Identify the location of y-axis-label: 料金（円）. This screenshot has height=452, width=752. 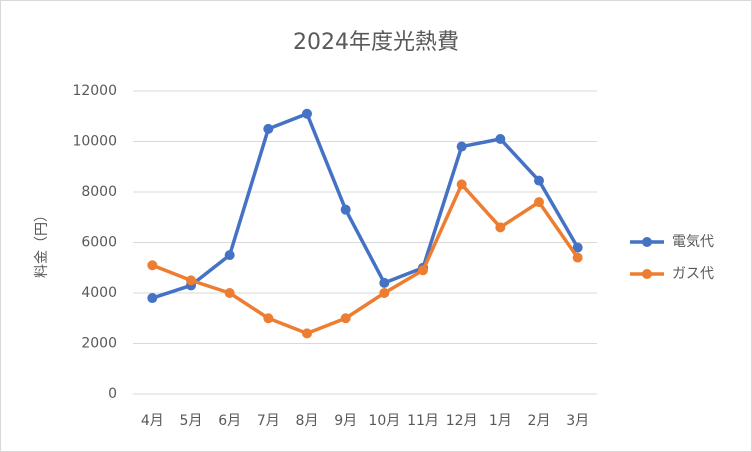
(42, 243).